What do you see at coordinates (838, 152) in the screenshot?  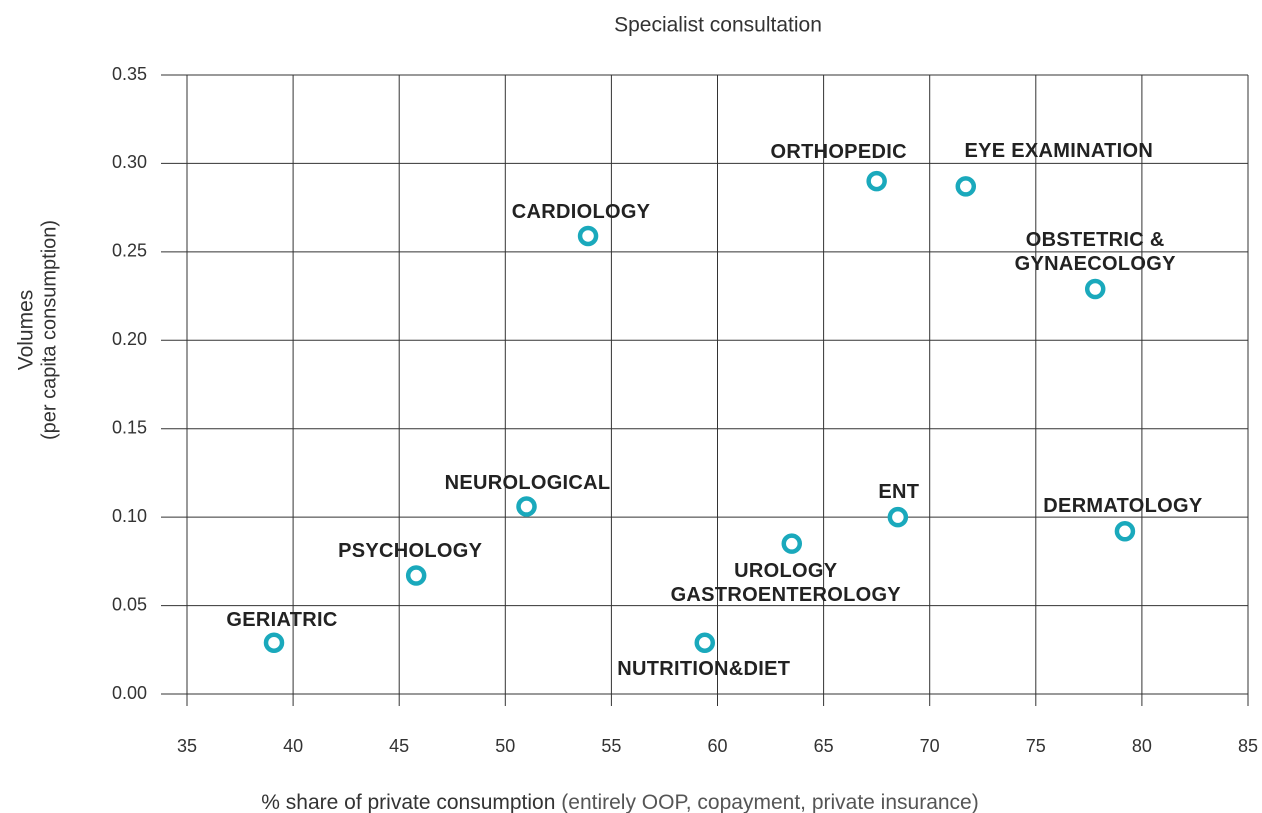 I see `point-label: ORTHOPEDIC` at bounding box center [838, 152].